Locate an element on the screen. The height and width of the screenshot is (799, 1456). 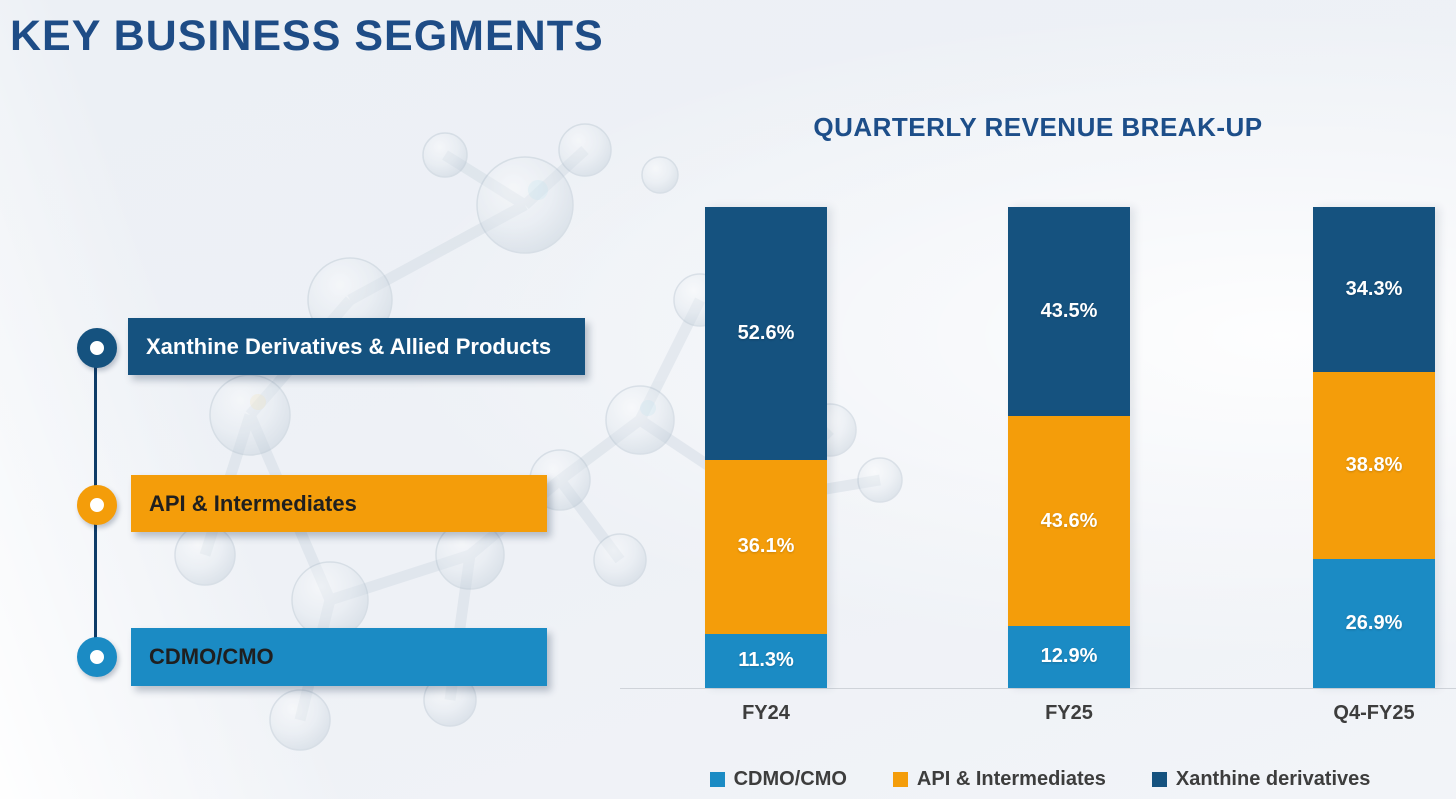
legend-item-xanthine-derivatives: Xanthine derivatives is located at coordinates (1261, 779).